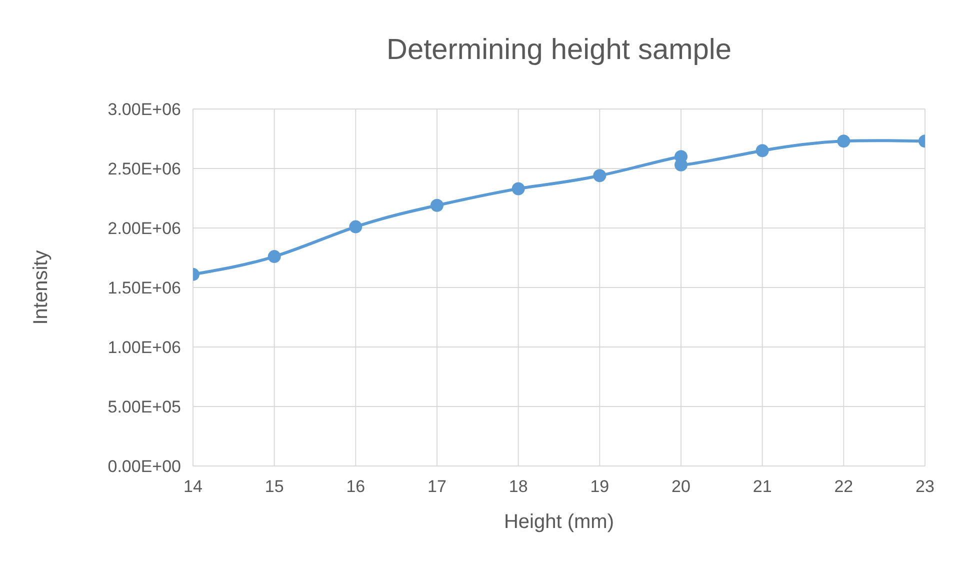  What do you see at coordinates (193, 486) in the screenshot?
I see `x-tick-label: 14` at bounding box center [193, 486].